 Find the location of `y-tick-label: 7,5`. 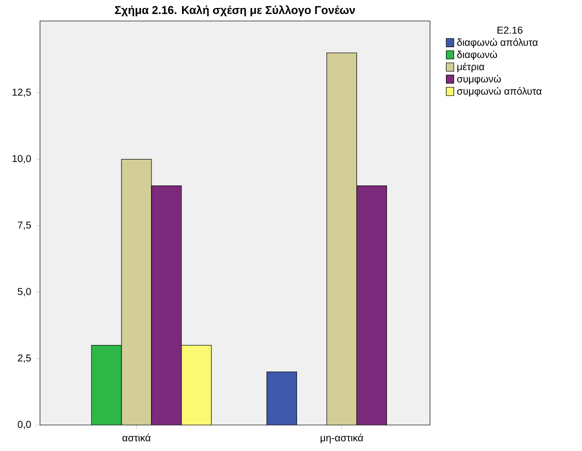

y-tick-label: 7,5 is located at coordinates (24, 226).